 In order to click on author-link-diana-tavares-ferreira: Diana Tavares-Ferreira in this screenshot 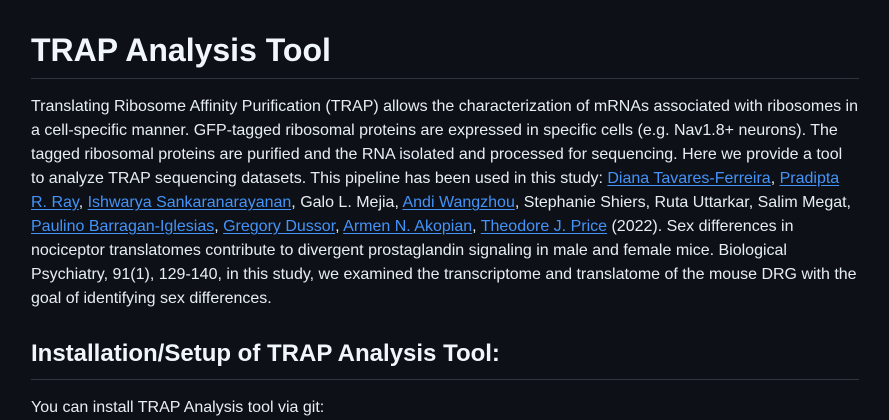, I will do `click(689, 178)`.